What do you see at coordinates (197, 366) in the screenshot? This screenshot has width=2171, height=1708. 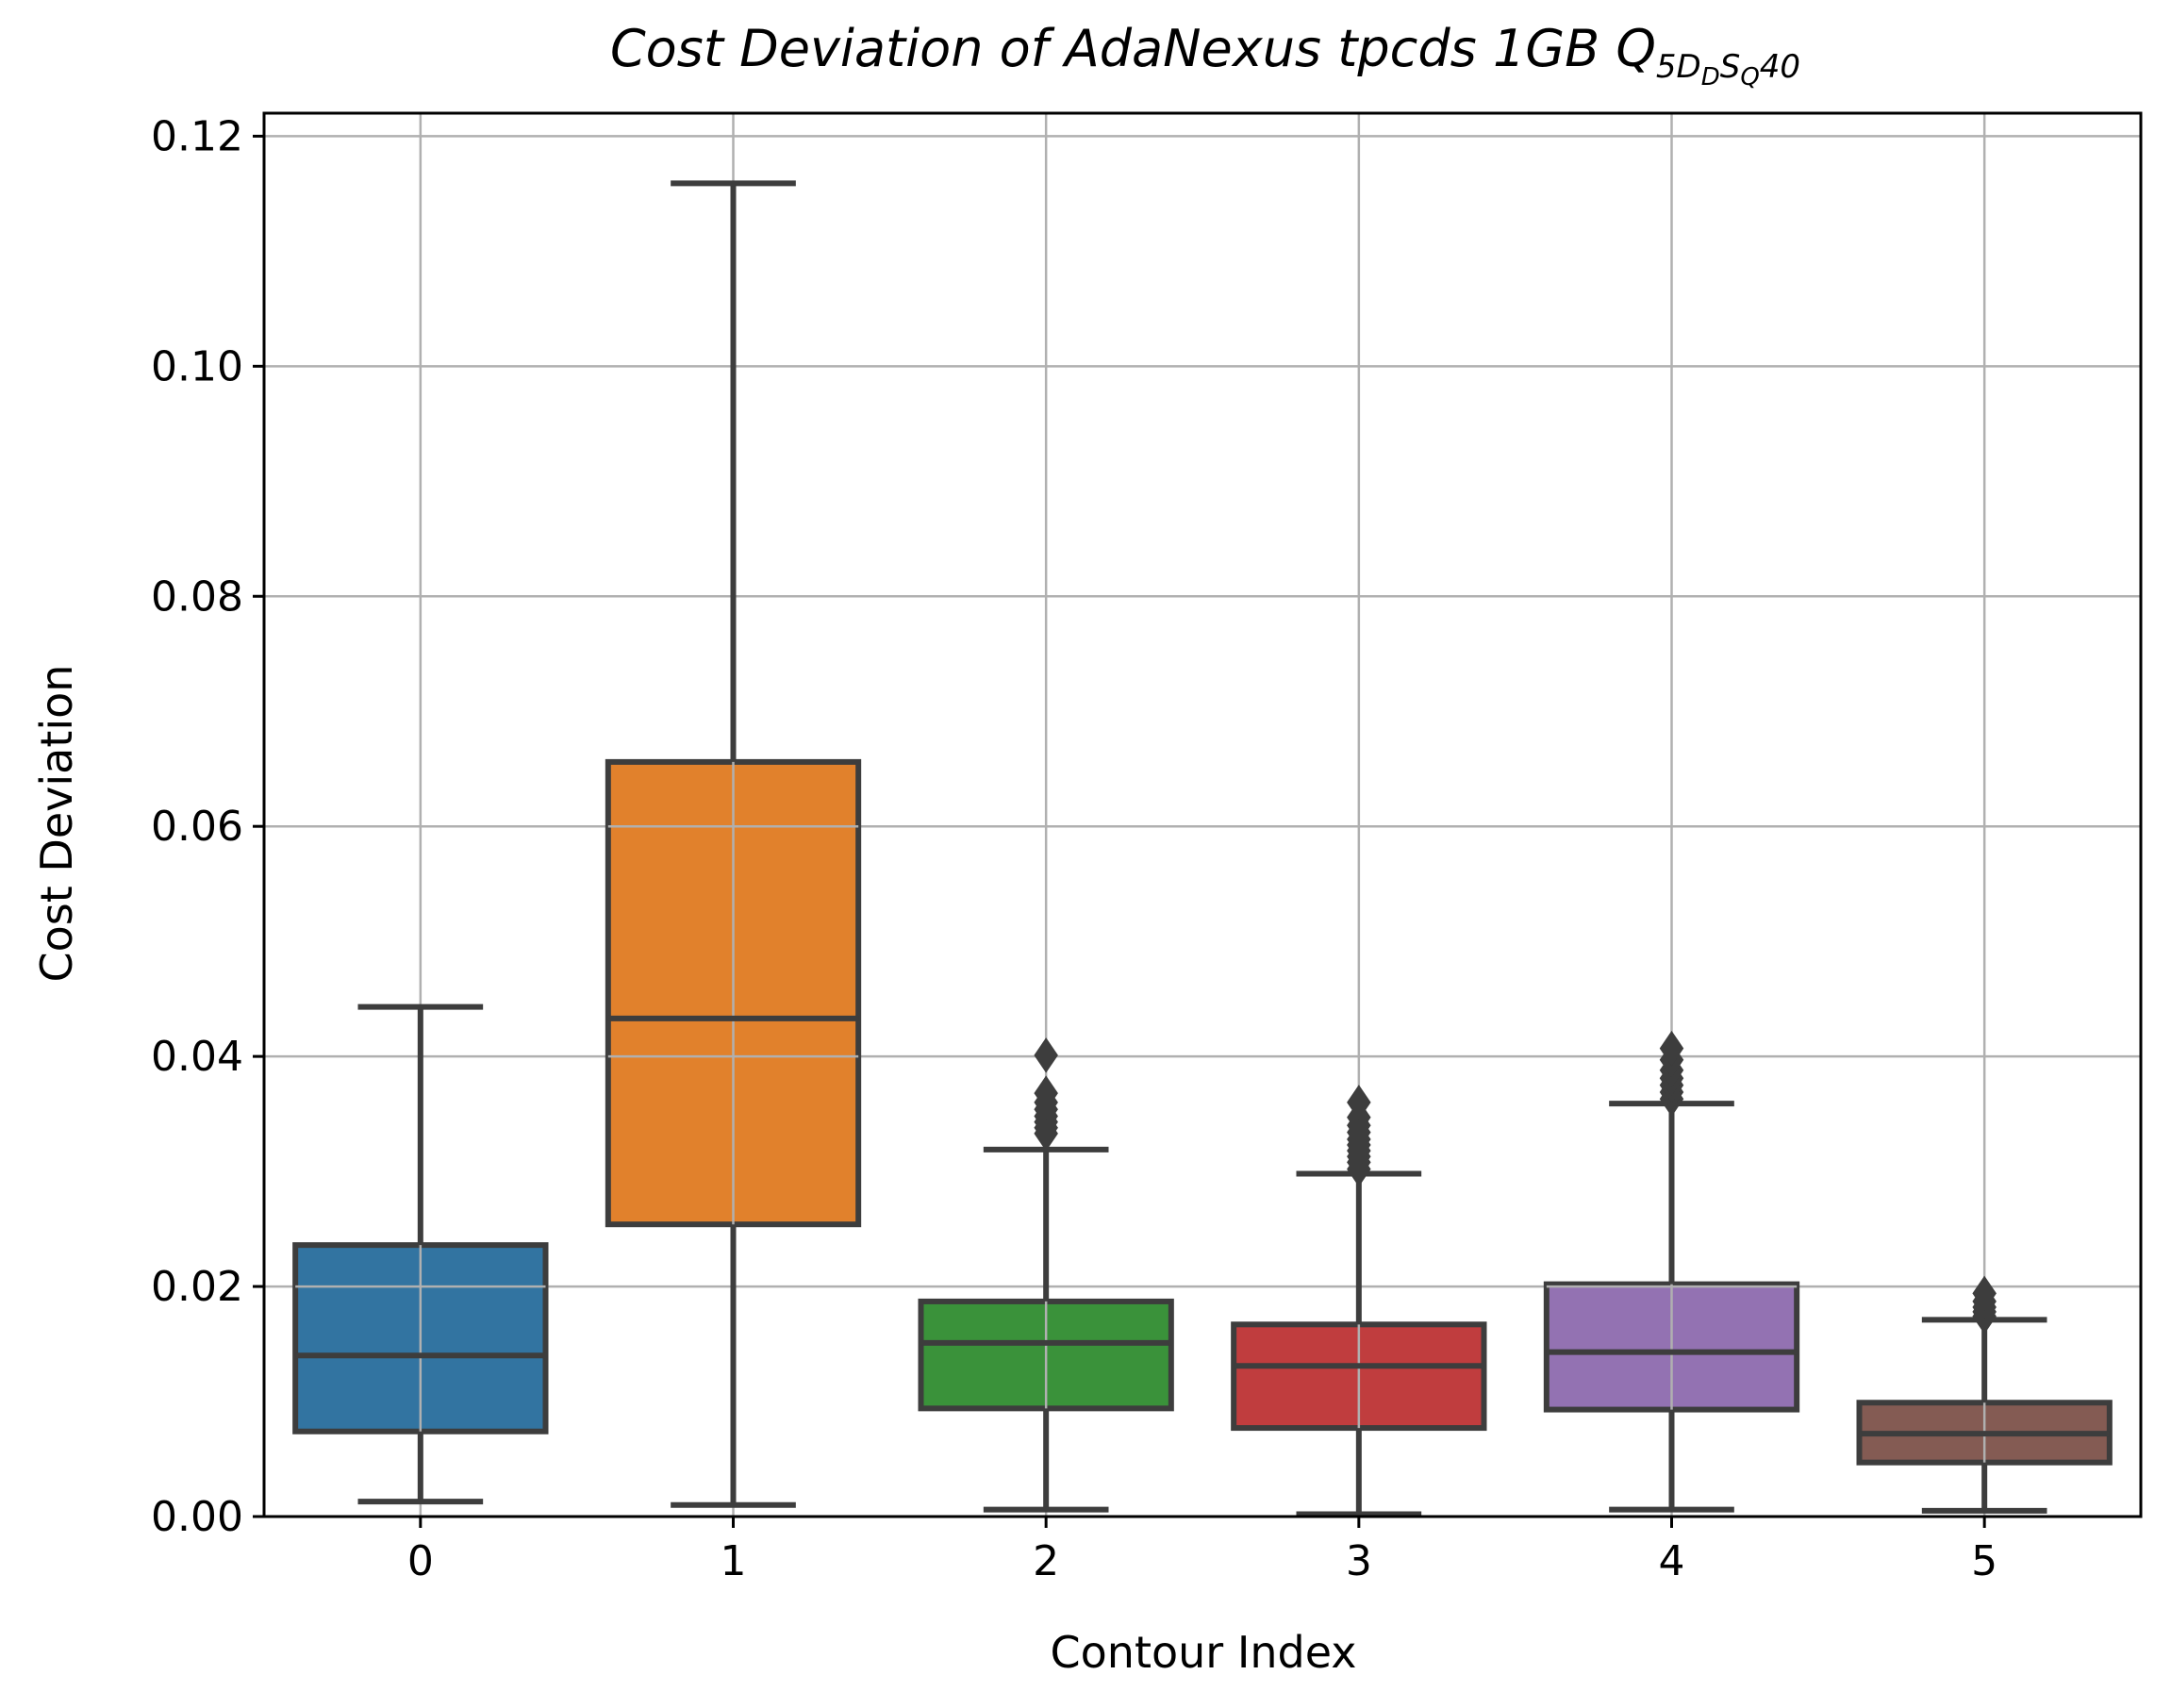 I see `y-tick-label: 0.10` at bounding box center [197, 366].